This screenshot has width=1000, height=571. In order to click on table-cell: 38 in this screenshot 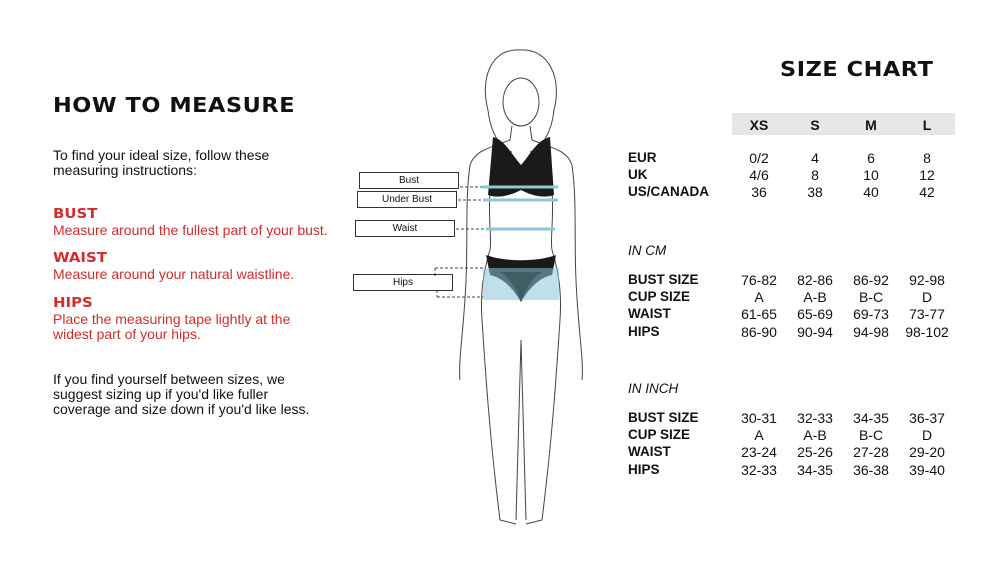, I will do `click(815, 192)`.